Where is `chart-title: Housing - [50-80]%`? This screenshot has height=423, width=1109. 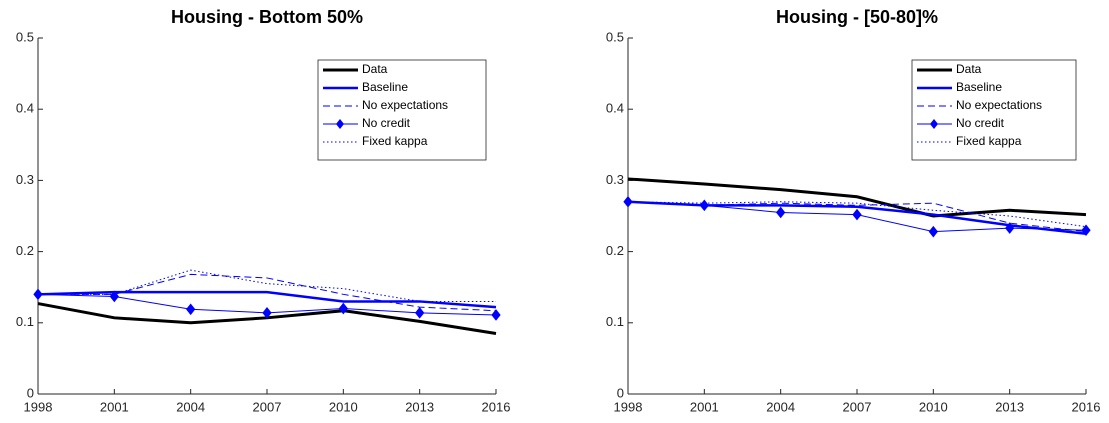 chart-title: Housing - [50-80]% is located at coordinates (857, 17).